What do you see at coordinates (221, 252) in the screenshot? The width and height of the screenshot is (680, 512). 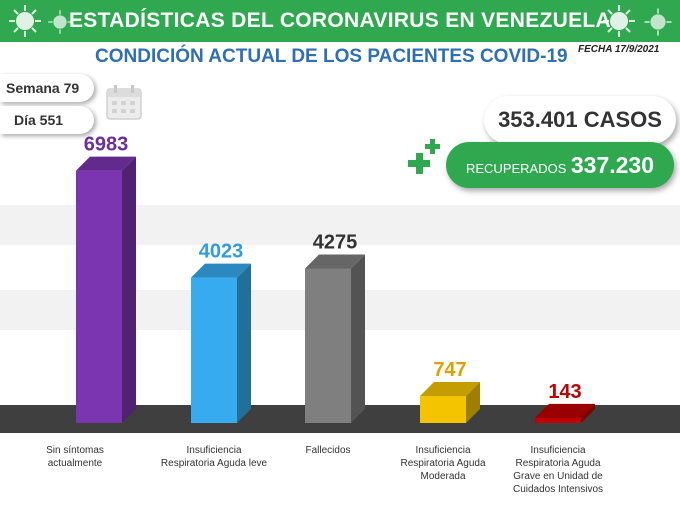 I see `data-label: 4023` at bounding box center [221, 252].